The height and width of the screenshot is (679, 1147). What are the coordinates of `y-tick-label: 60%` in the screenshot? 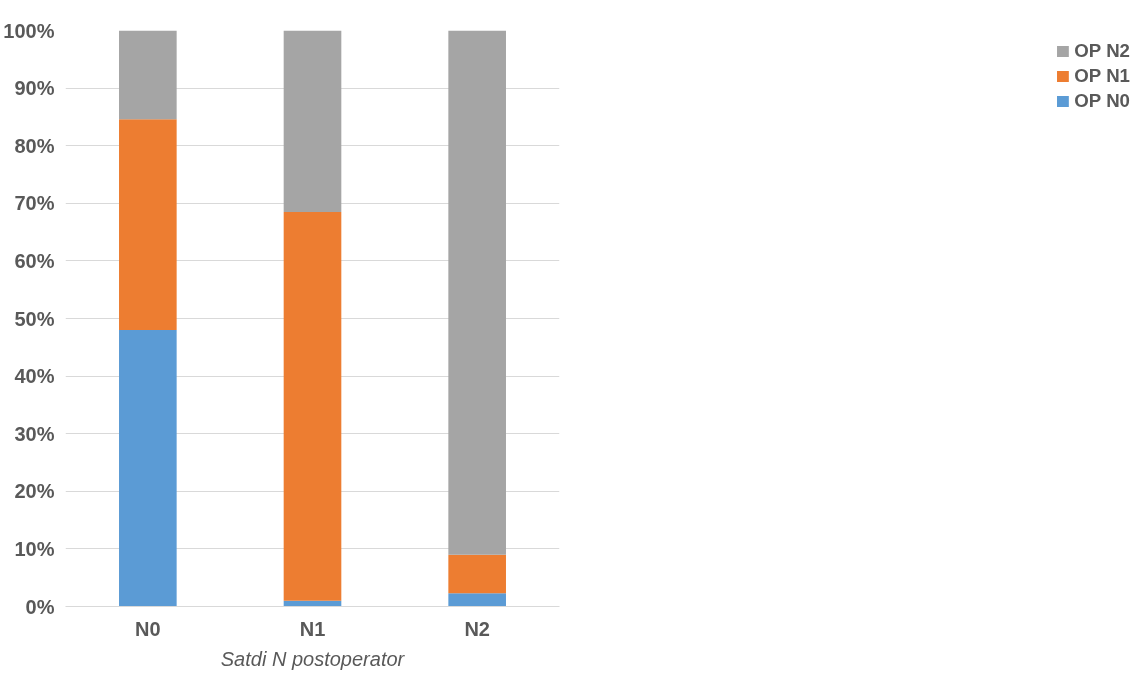 It's located at (34, 260).